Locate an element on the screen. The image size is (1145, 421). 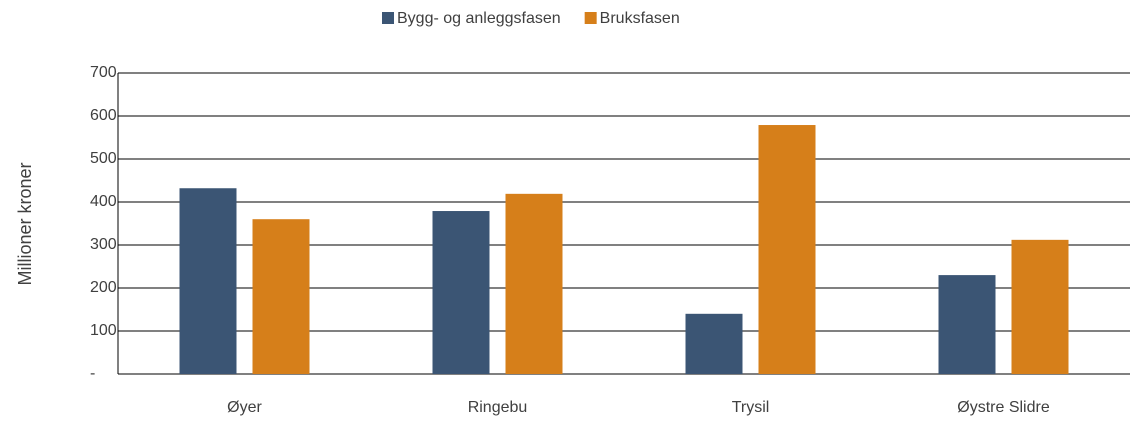
y-tick-label: 100 is located at coordinates (103, 330).